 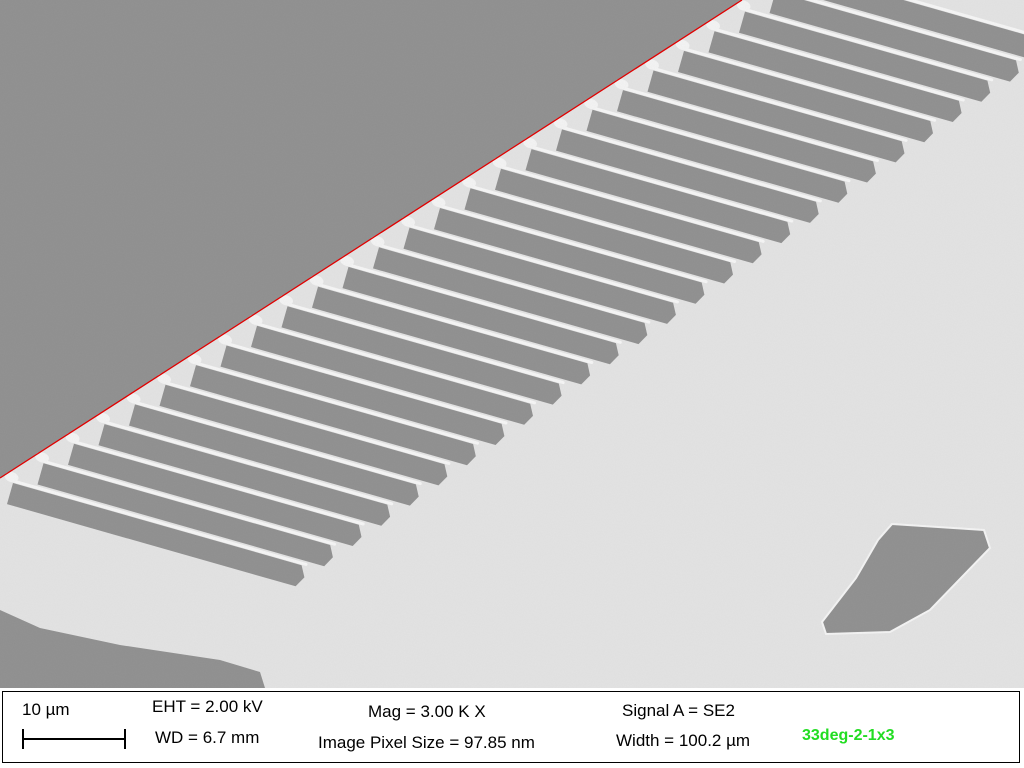 I want to click on scale-bar, so click(x=74, y=739).